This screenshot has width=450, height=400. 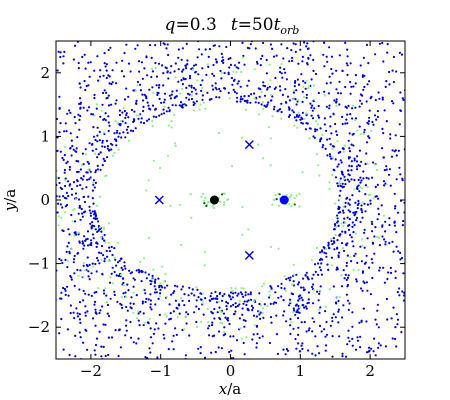 I want to click on title-t: t, so click(x=234, y=25).